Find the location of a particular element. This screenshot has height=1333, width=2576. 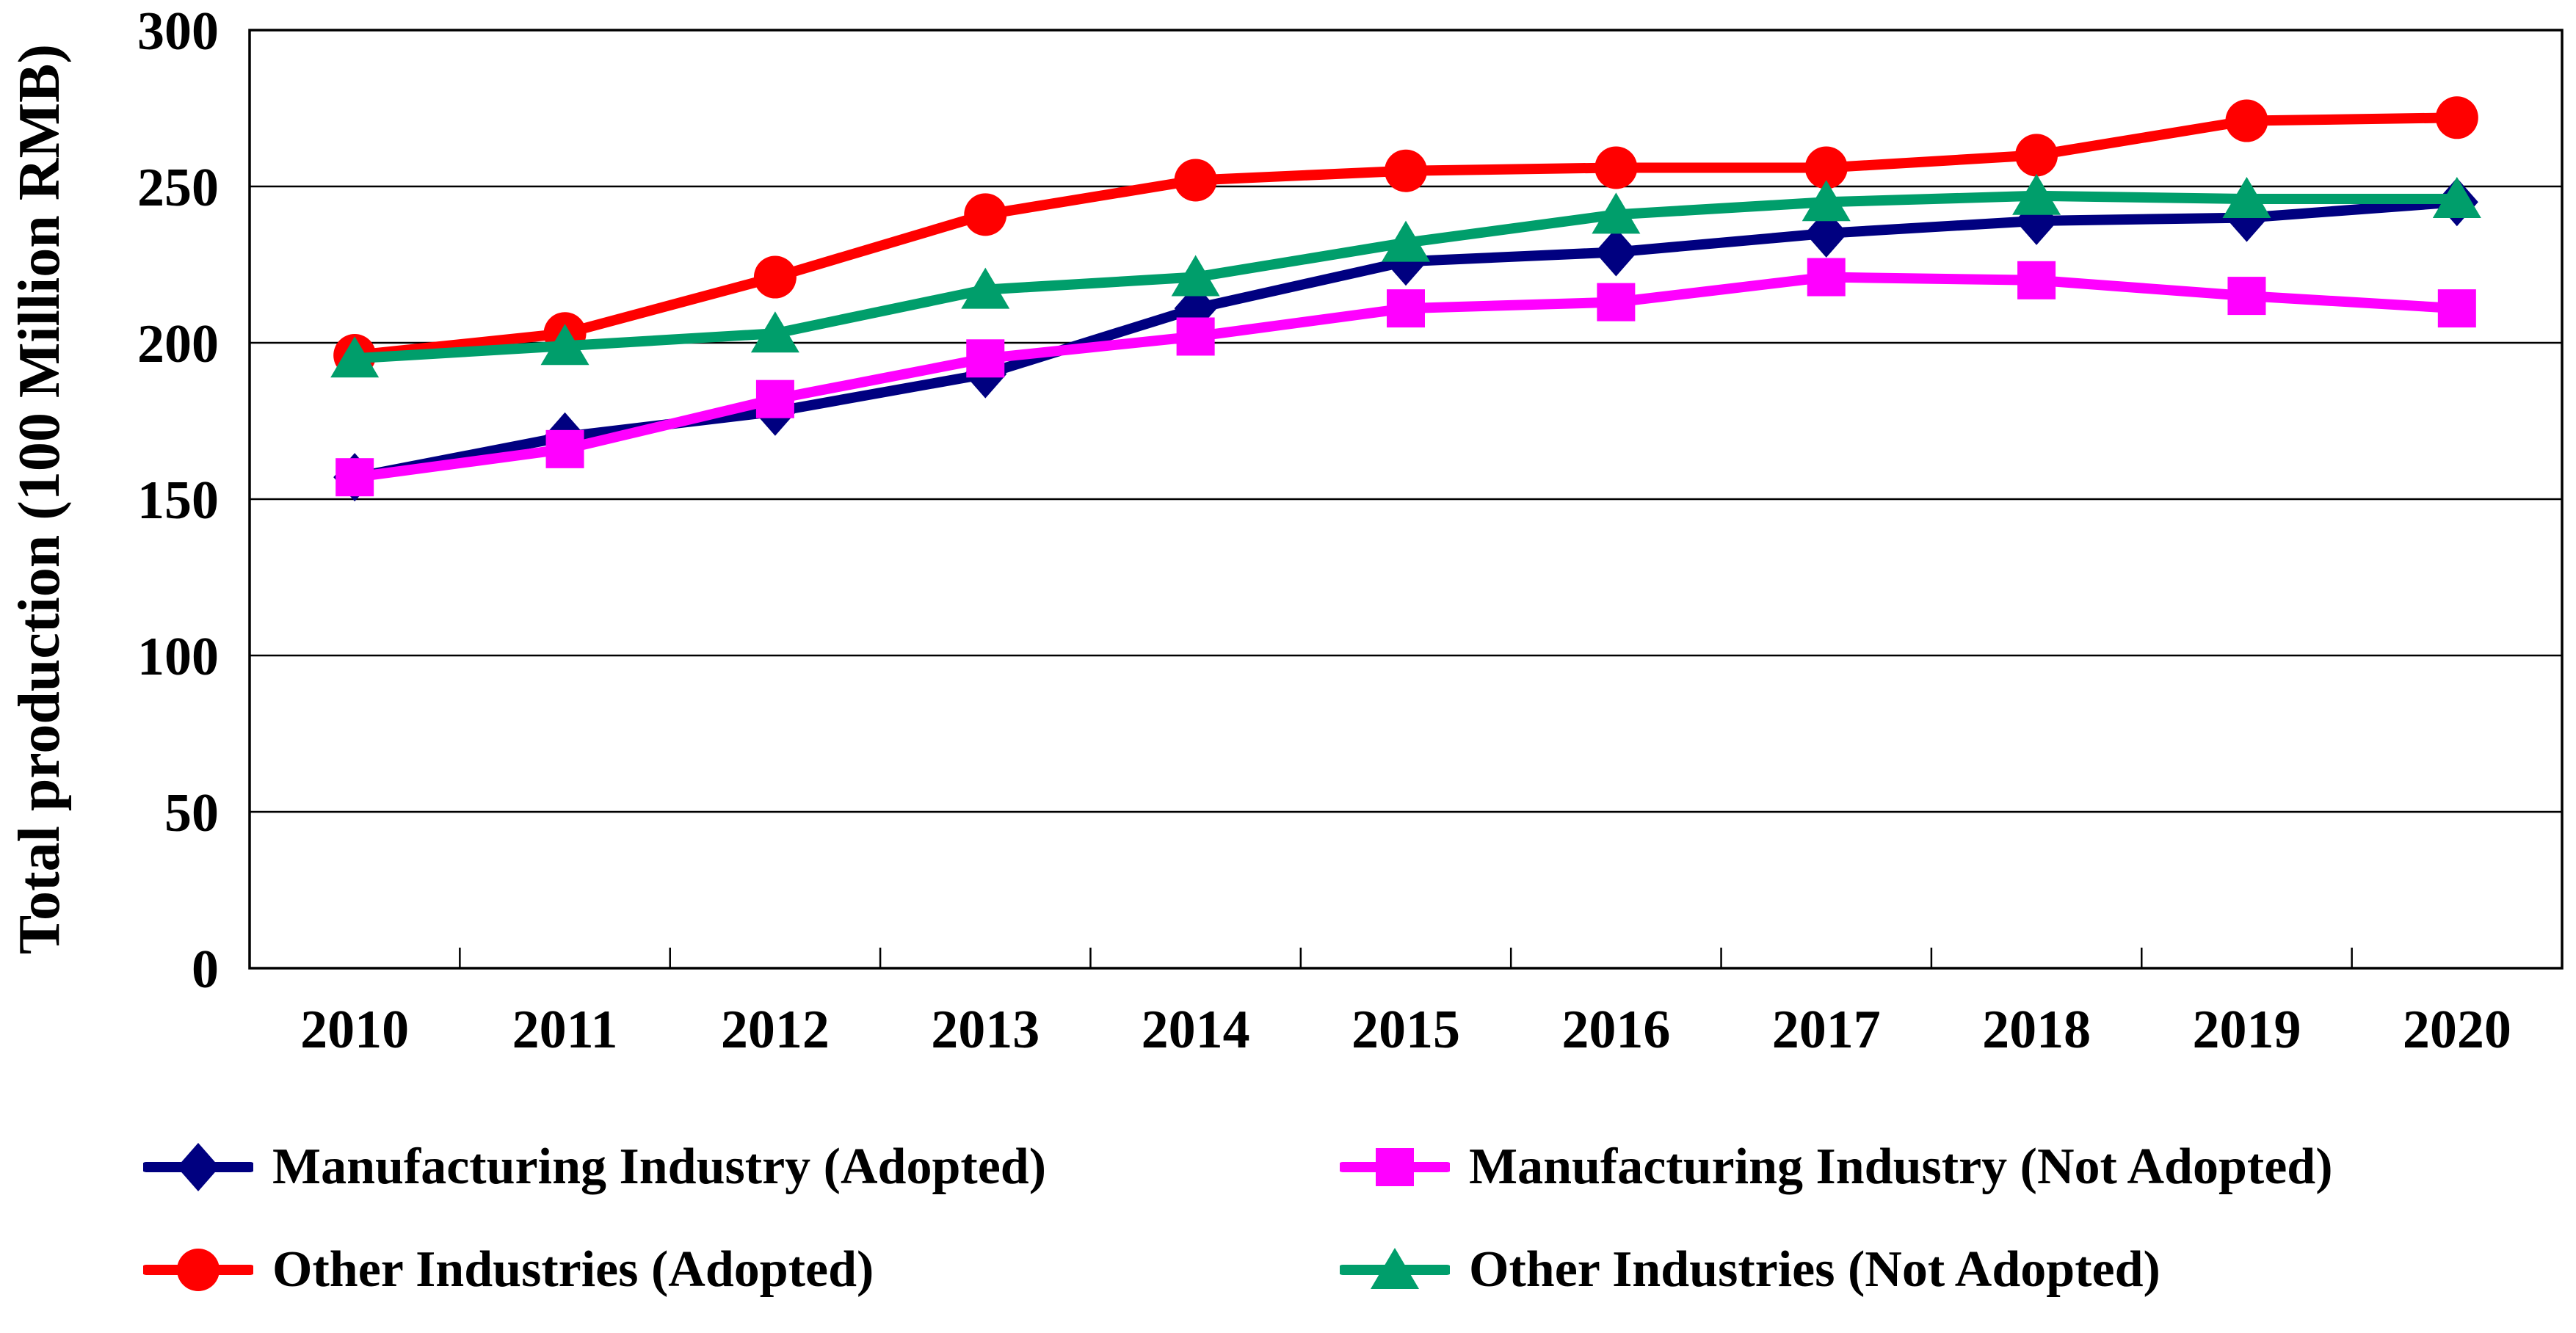

legend-item-manufacturing-adopted: Manufacturing Industry (Adopted) is located at coordinates (742, 1167).